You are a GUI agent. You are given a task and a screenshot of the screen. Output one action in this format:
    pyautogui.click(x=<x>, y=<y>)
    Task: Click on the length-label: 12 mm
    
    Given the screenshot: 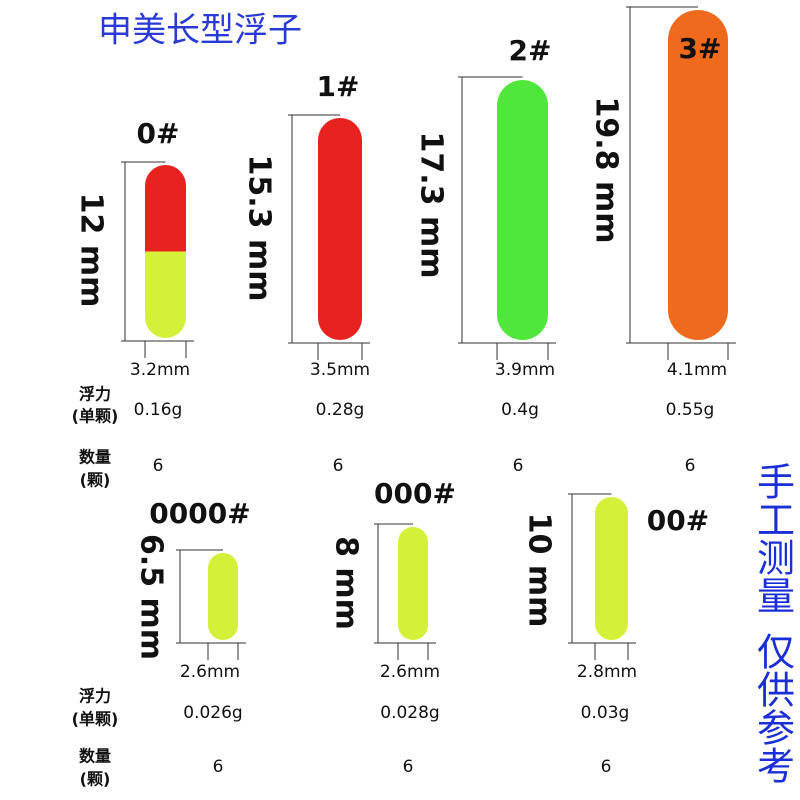 What is the action you would take?
    pyautogui.click(x=91, y=250)
    